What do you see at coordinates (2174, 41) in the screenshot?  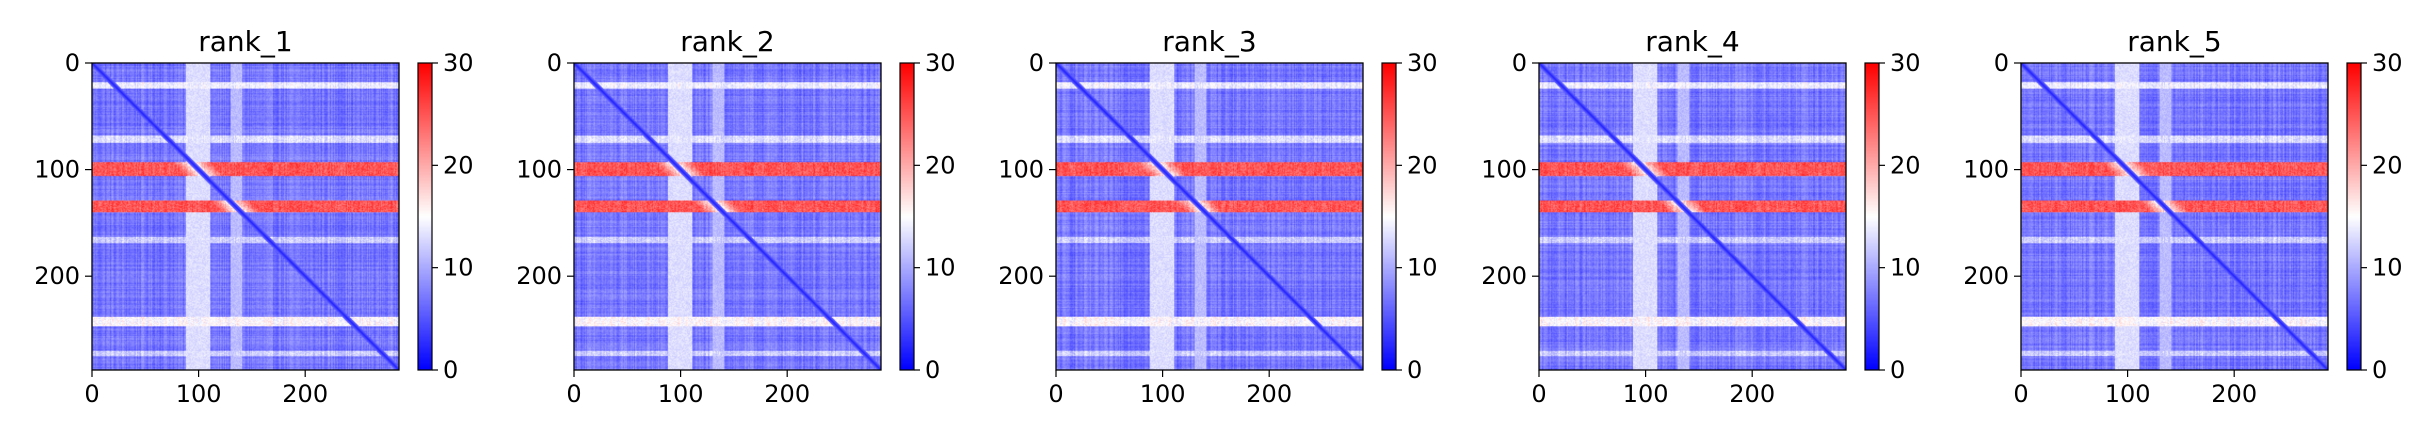 I see `panel-title: rank_5` at bounding box center [2174, 41].